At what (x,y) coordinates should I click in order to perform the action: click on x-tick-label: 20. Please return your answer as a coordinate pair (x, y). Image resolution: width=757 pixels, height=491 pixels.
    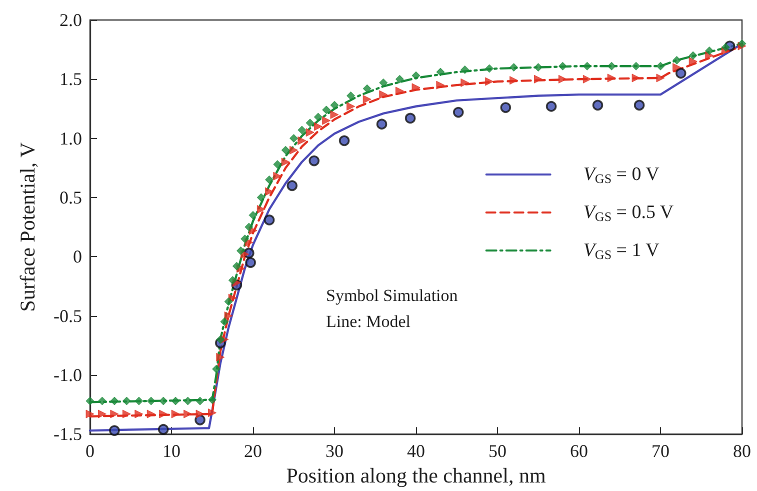
    Looking at the image, I should click on (253, 451).